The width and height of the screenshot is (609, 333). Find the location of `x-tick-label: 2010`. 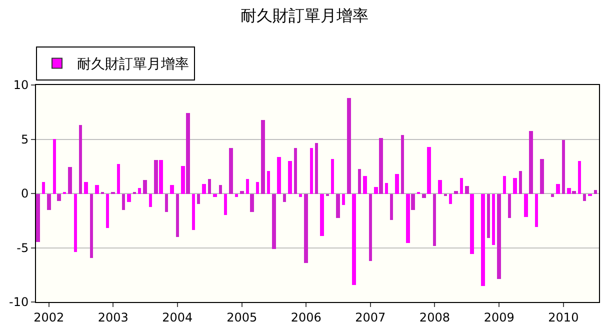

x-tick-label: 2010 is located at coordinates (563, 317).